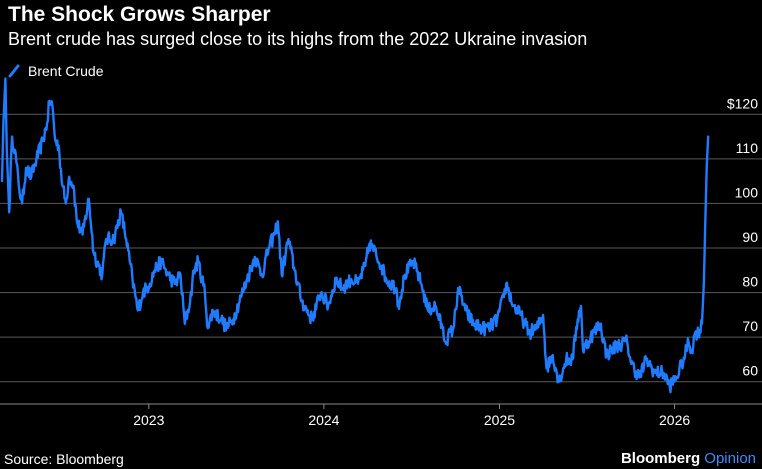  I want to click on y-tick-label: 80, so click(750, 282).